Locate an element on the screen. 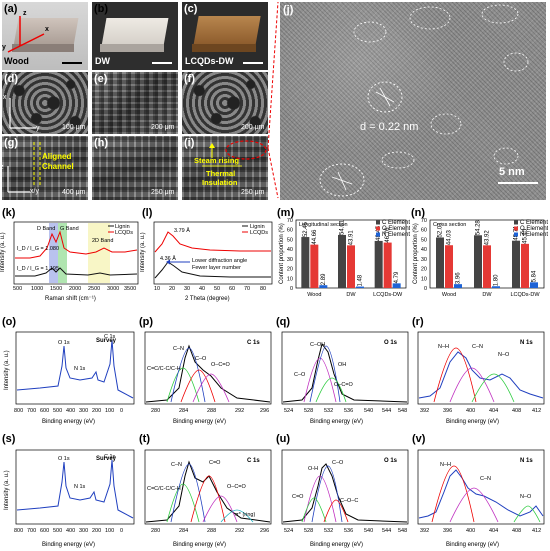 The width and height of the screenshot is (550, 551). xps-s-xlabel: Binding energy (eV) is located at coordinates (68, 545).